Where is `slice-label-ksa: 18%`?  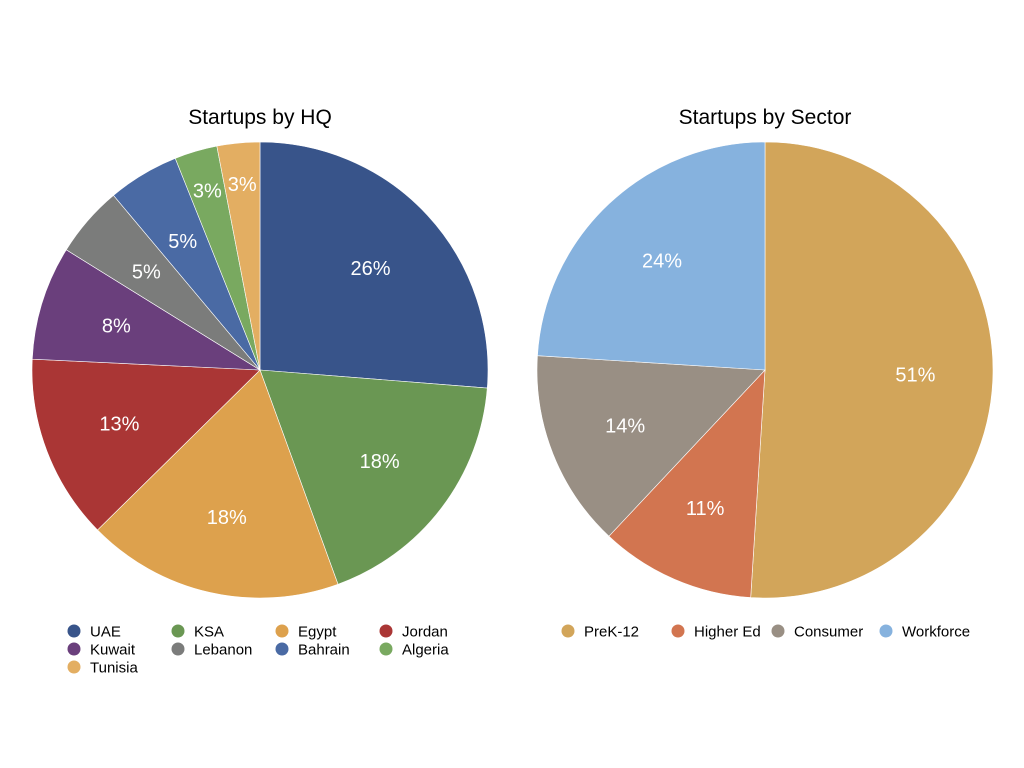 slice-label-ksa: 18% is located at coordinates (380, 462).